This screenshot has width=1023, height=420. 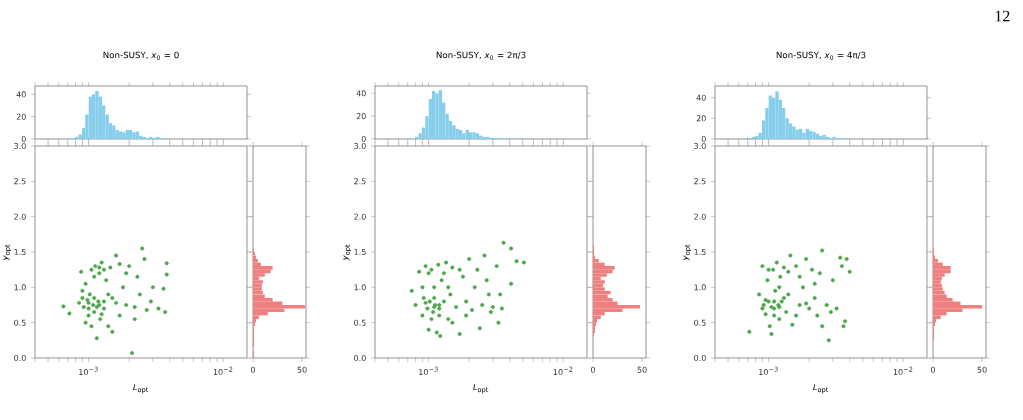 What do you see at coordinates (481, 55) in the screenshot?
I see `chart-title: Non-SUSY, x$_{0}$ = 2π/3` at bounding box center [481, 55].